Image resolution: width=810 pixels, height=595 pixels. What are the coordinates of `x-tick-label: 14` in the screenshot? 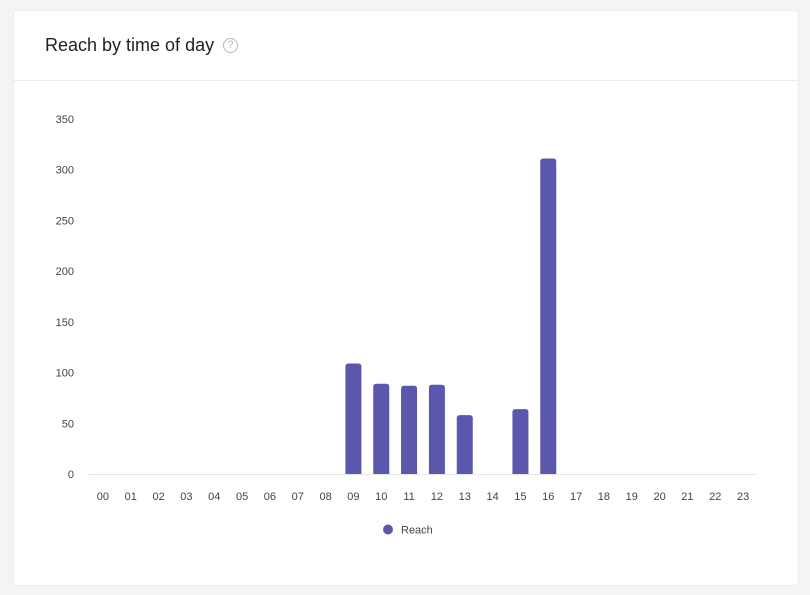 It's located at (492, 497).